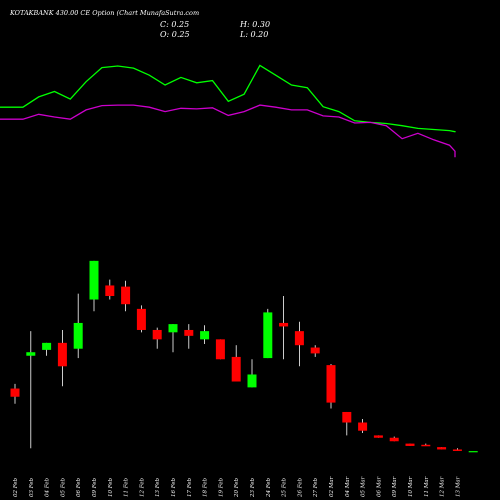 Image resolution: width=500 pixels, height=500 pixels. I want to click on close-label: C: 0.25, so click(174, 24).